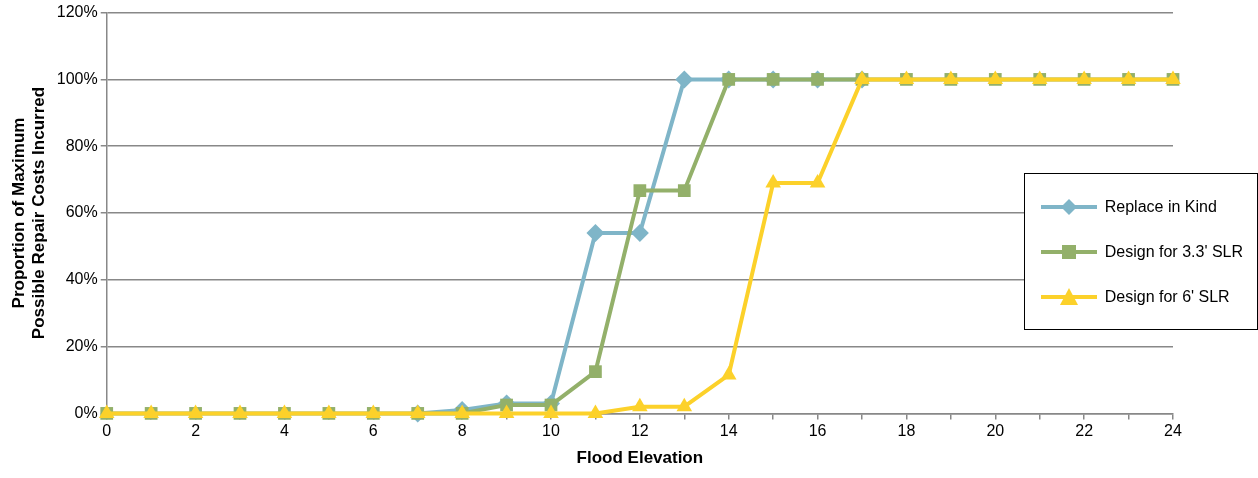  What do you see at coordinates (995, 431) in the screenshot?
I see `x-tick-label: 20` at bounding box center [995, 431].